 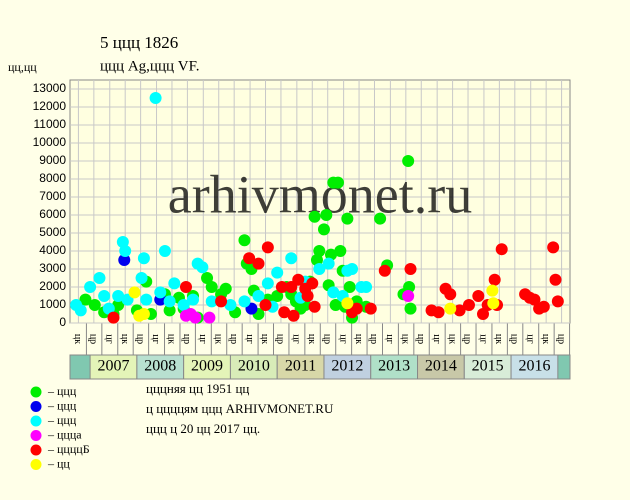 What do you see at coordinates (197, 388) in the screenshot?
I see `note: цццняя цц 1951 цц` at bounding box center [197, 388].